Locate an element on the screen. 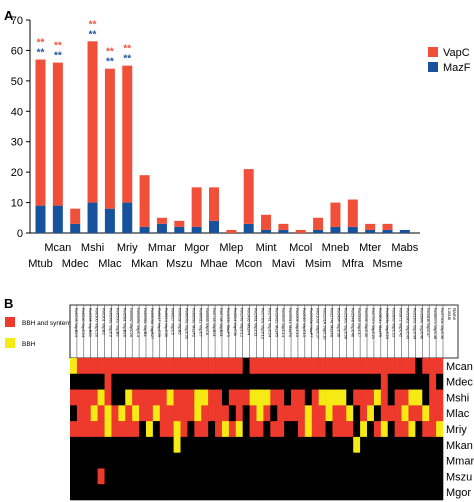 Image resolution: width=474 pixels, height=502 pixels. column-label: Rv3697c VapC48 is located at coordinates (435, 324).